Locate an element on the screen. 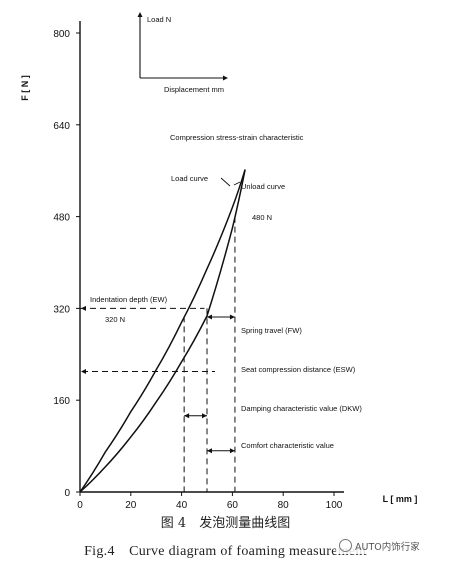  annotation-seat-compression: Seat compression distance (ESW) is located at coordinates (298, 369).